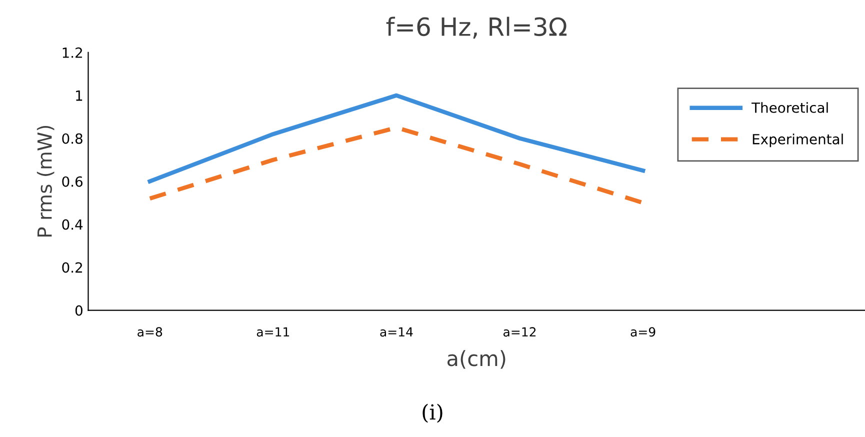  I want to click on text: (i), so click(432, 413).